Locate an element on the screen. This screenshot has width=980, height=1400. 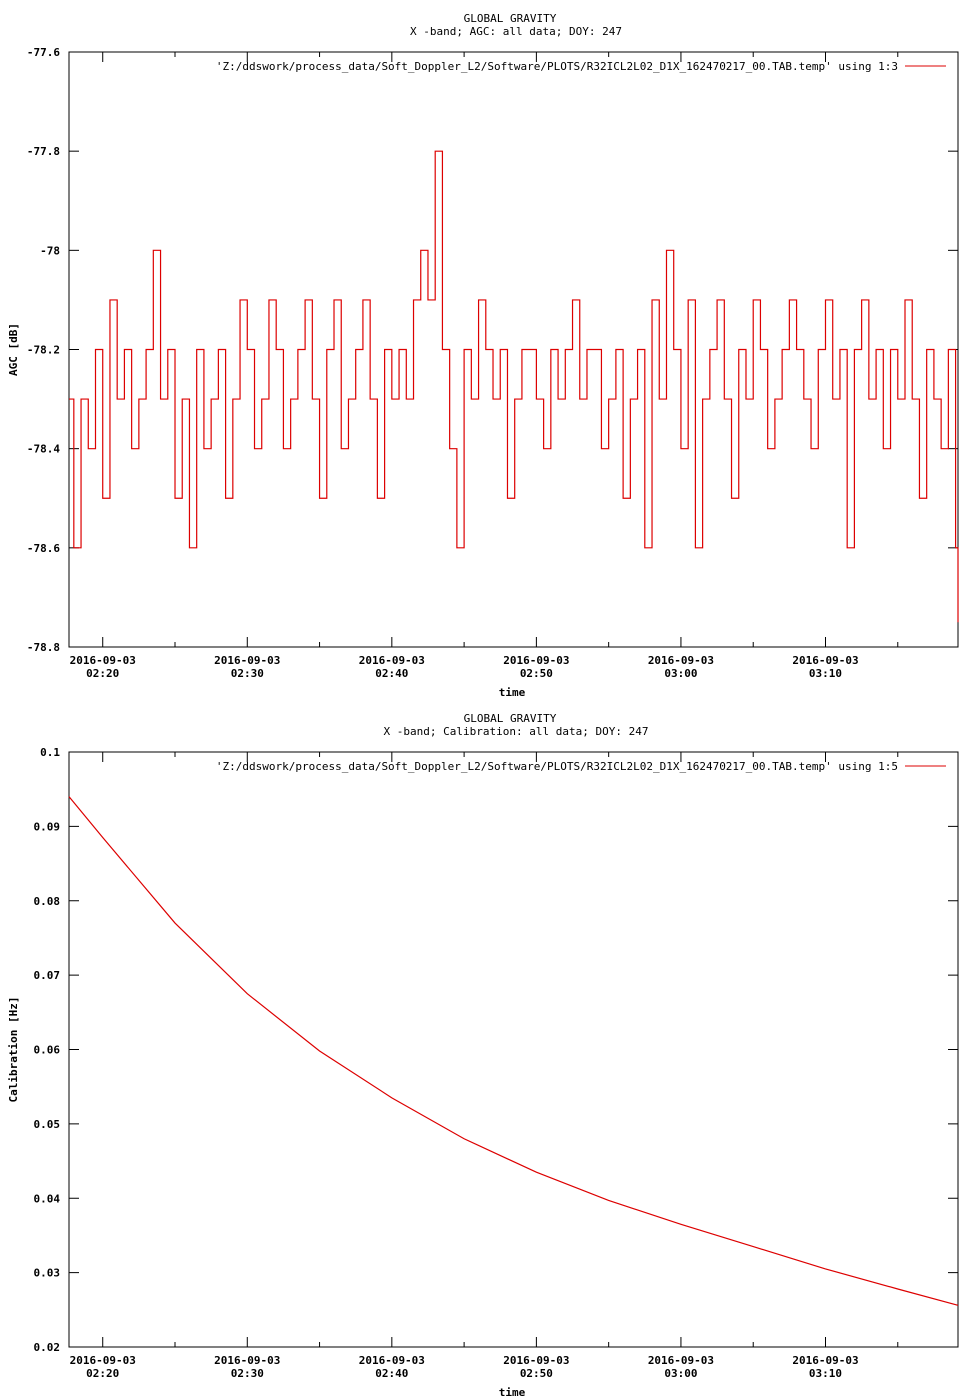
y-tick-label: -78.4 is located at coordinates (43, 449).